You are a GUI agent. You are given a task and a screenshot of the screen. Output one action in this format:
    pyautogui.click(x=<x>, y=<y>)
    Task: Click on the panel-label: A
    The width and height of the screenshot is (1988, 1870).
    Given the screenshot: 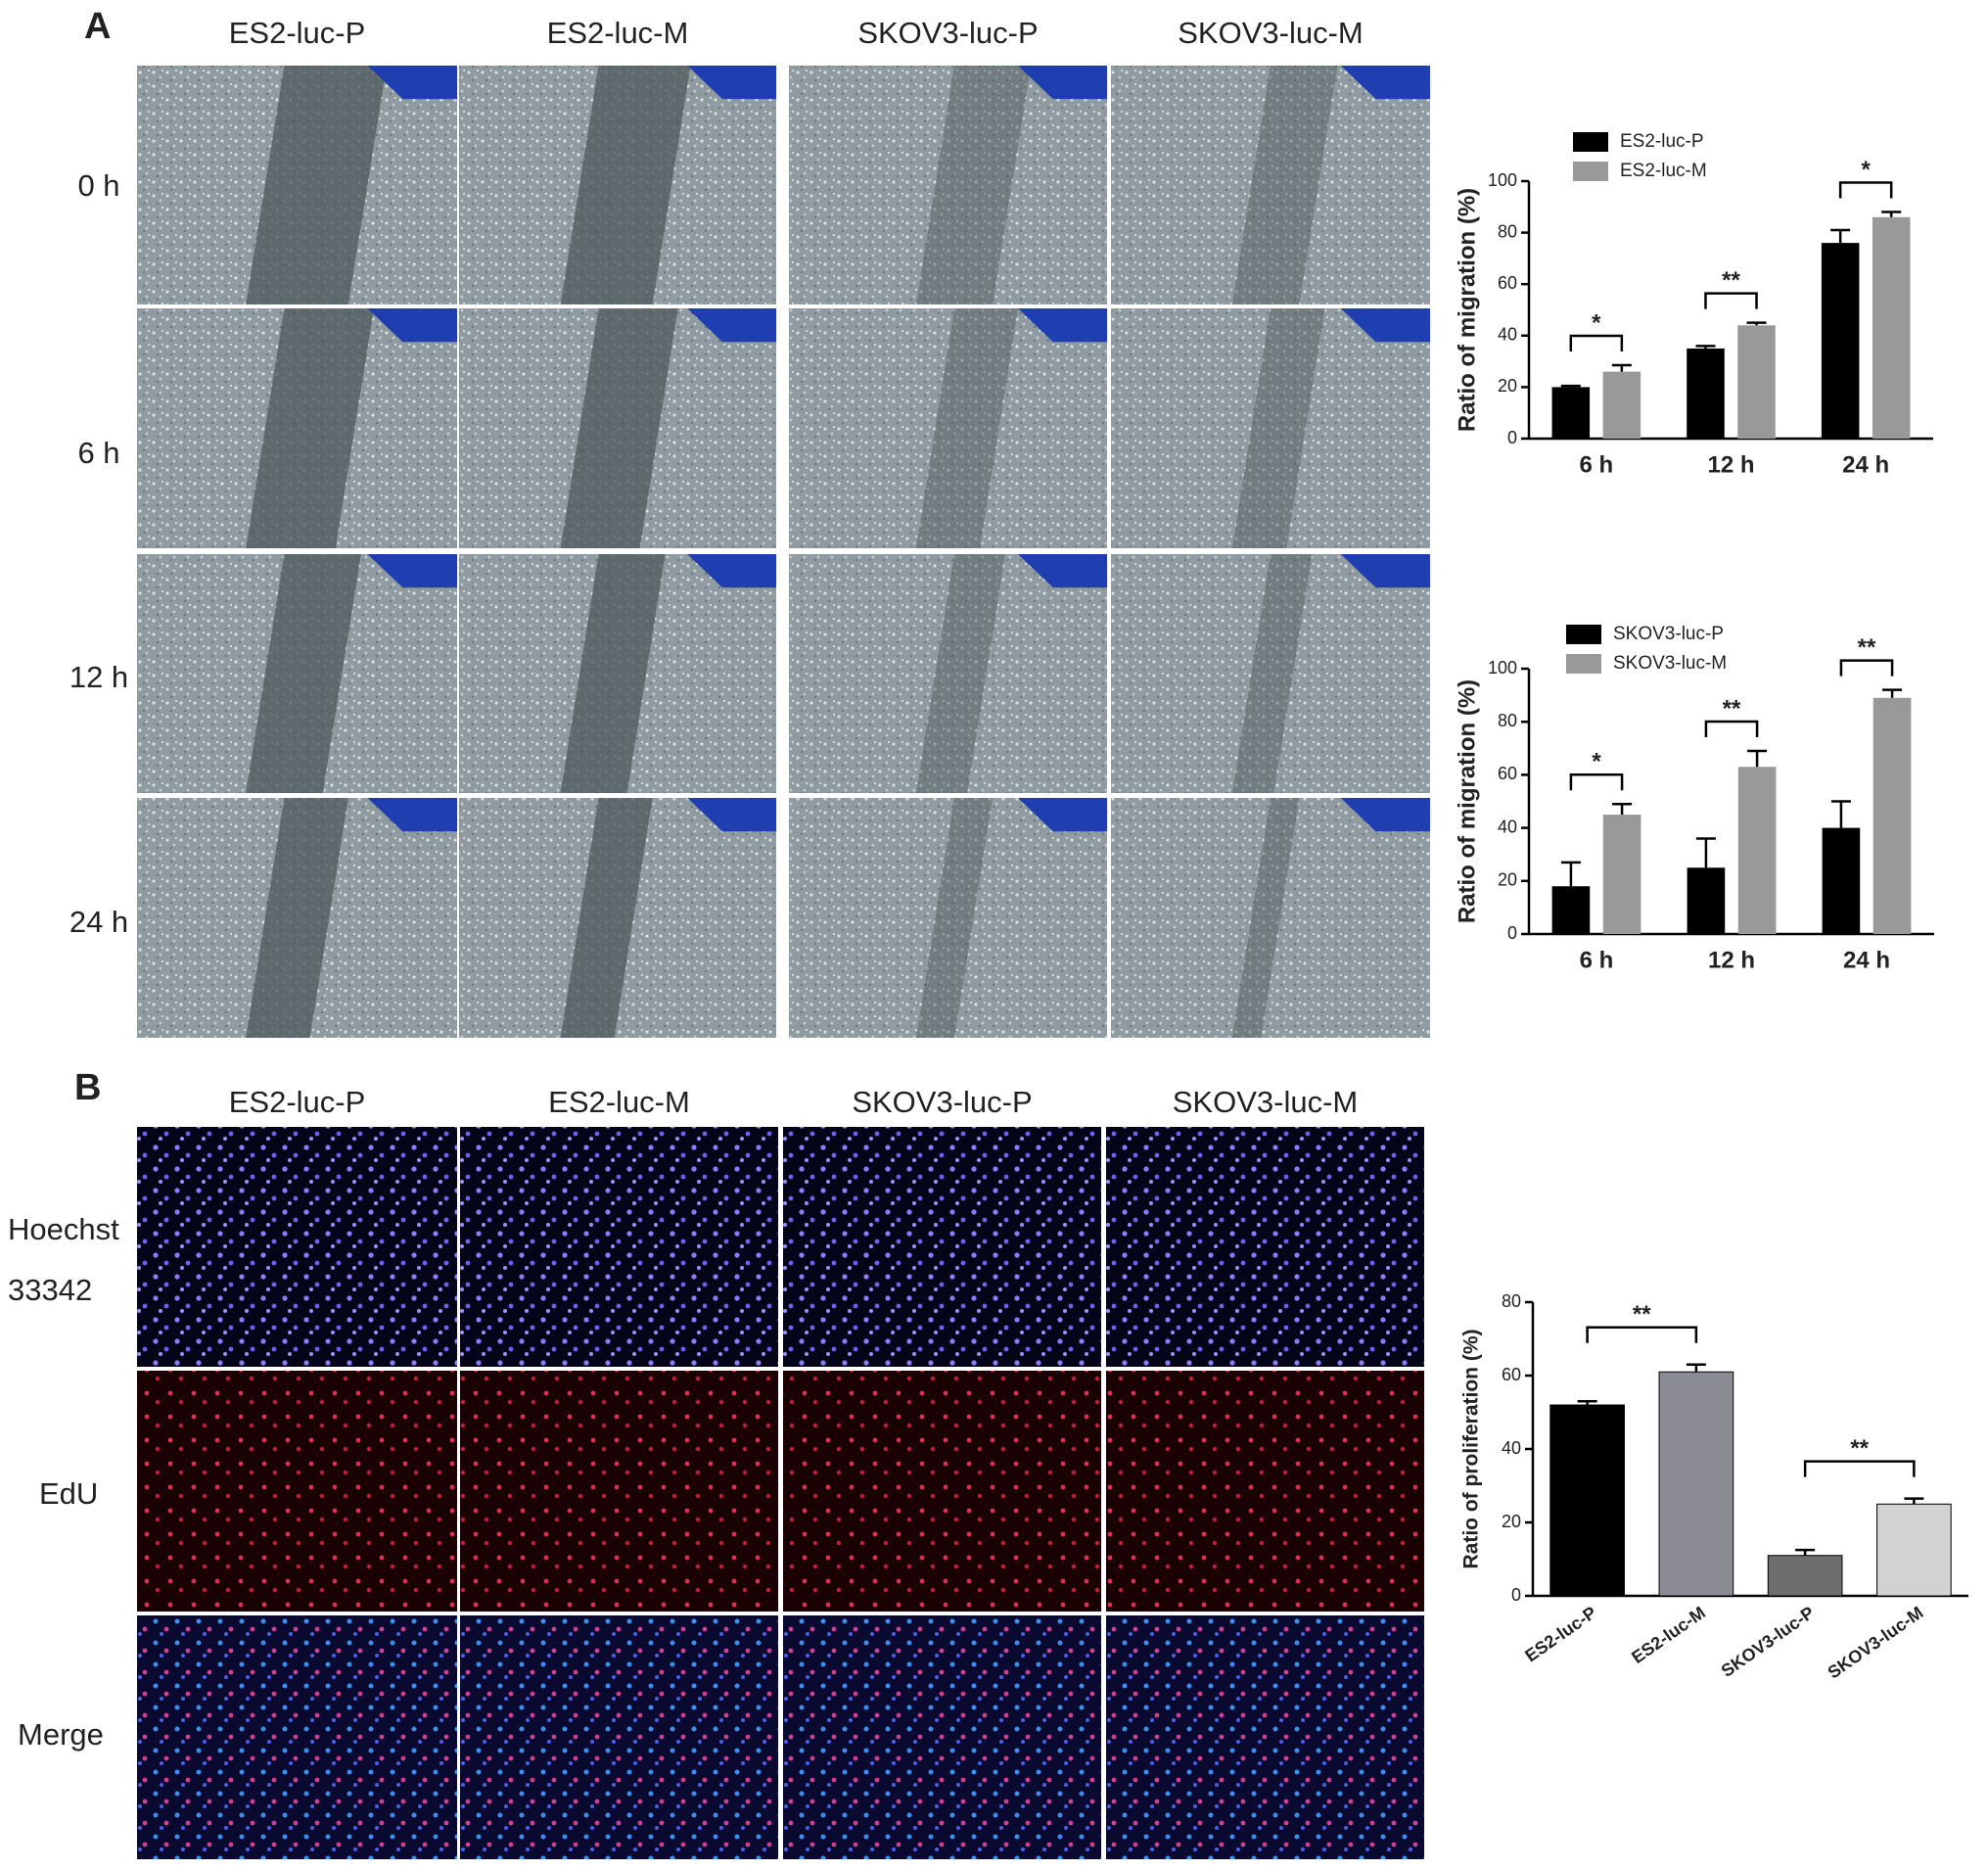 What is the action you would take?
    pyautogui.click(x=98, y=27)
    